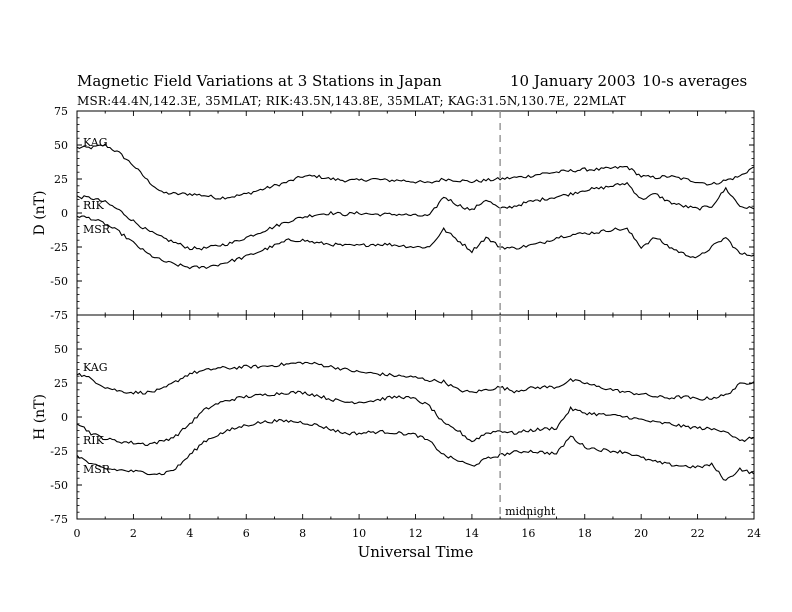 The width and height of the screenshot is (792, 612). Describe the element at coordinates (416, 552) in the screenshot. I see `x-axis-label: Universal Time` at that location.